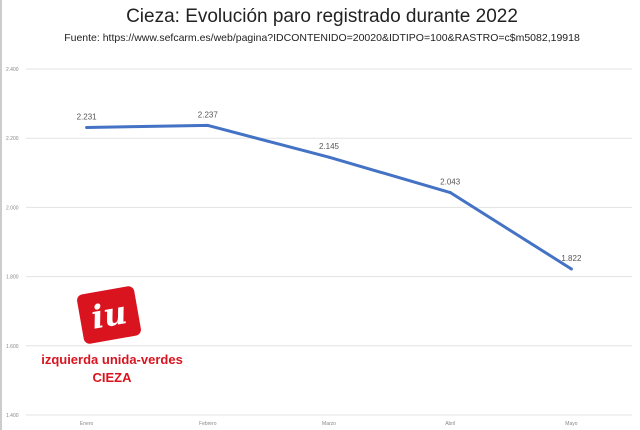 The image size is (640, 430). I want to click on y-tick-label: 1.600, so click(12, 347).